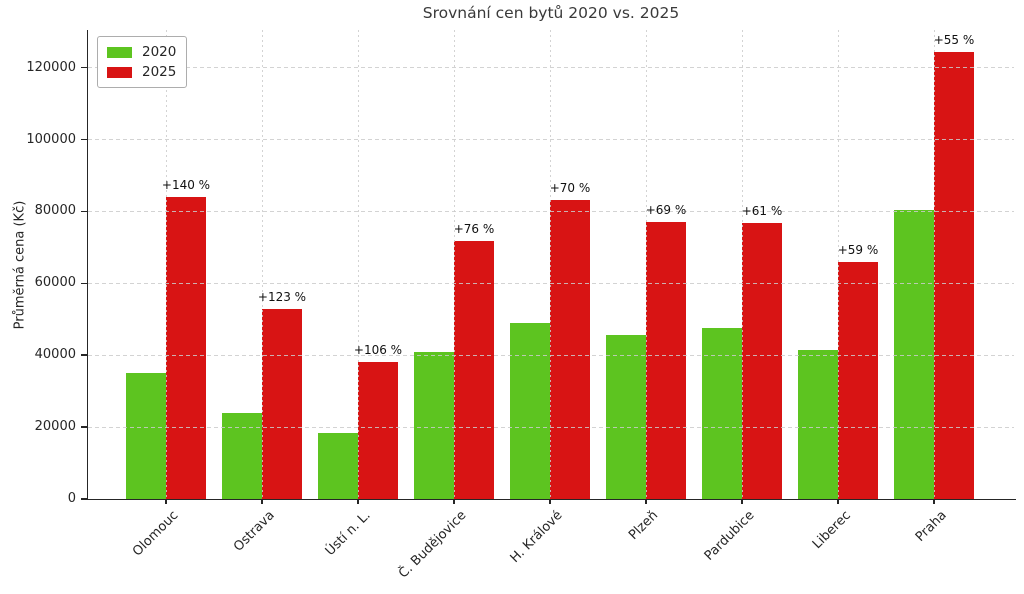 The image size is (1024, 594). I want to click on bar-percentage-label: +140 %, so click(186, 185).